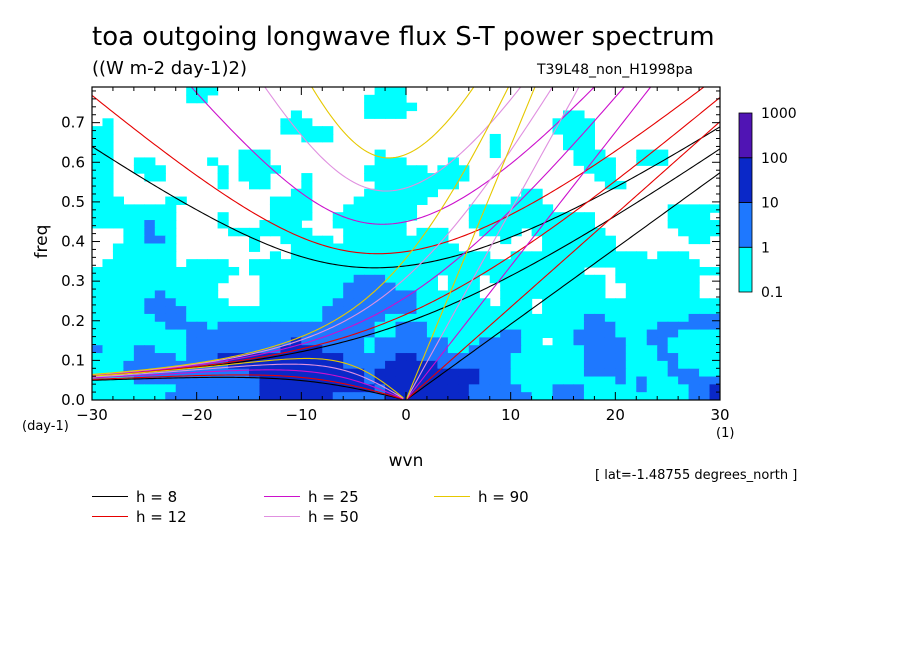 The height and width of the screenshot is (654, 904). What do you see at coordinates (73, 281) in the screenshot?
I see `y-tick-label: 0.3` at bounding box center [73, 281].